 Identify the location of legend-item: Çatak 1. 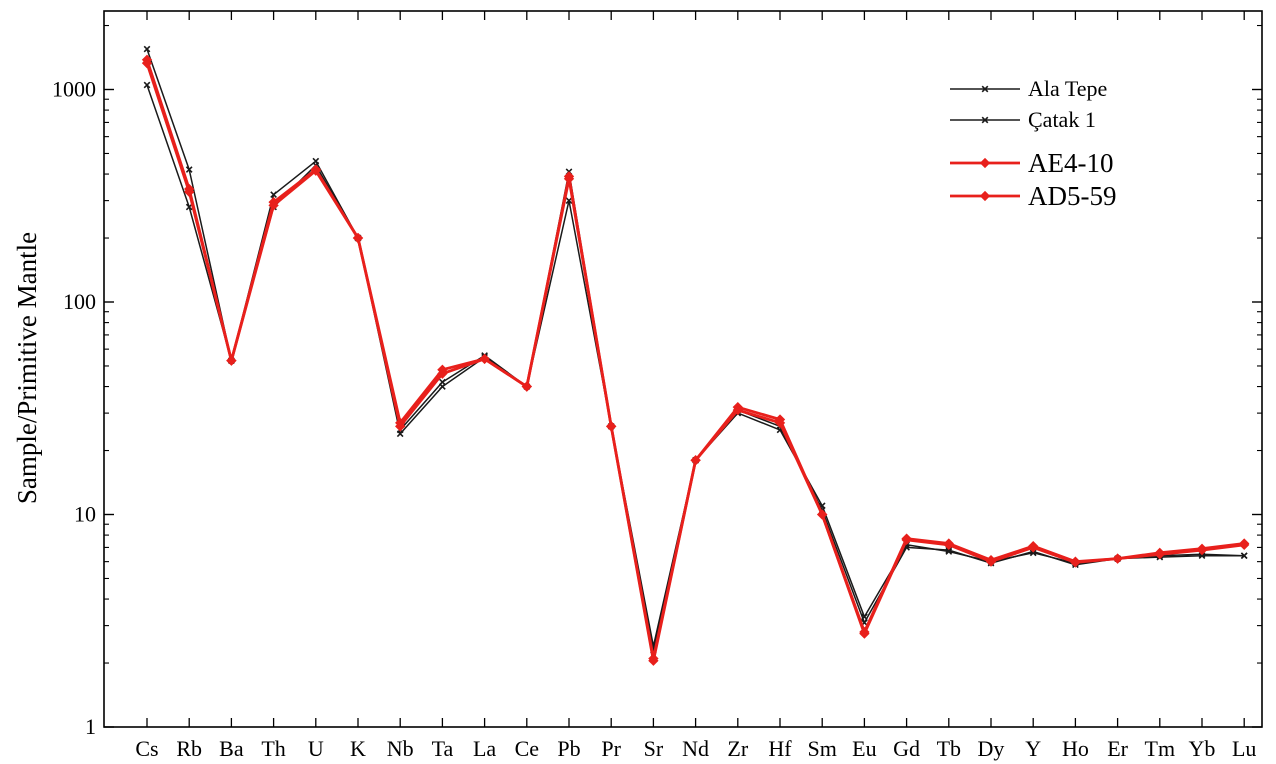
(1023, 119).